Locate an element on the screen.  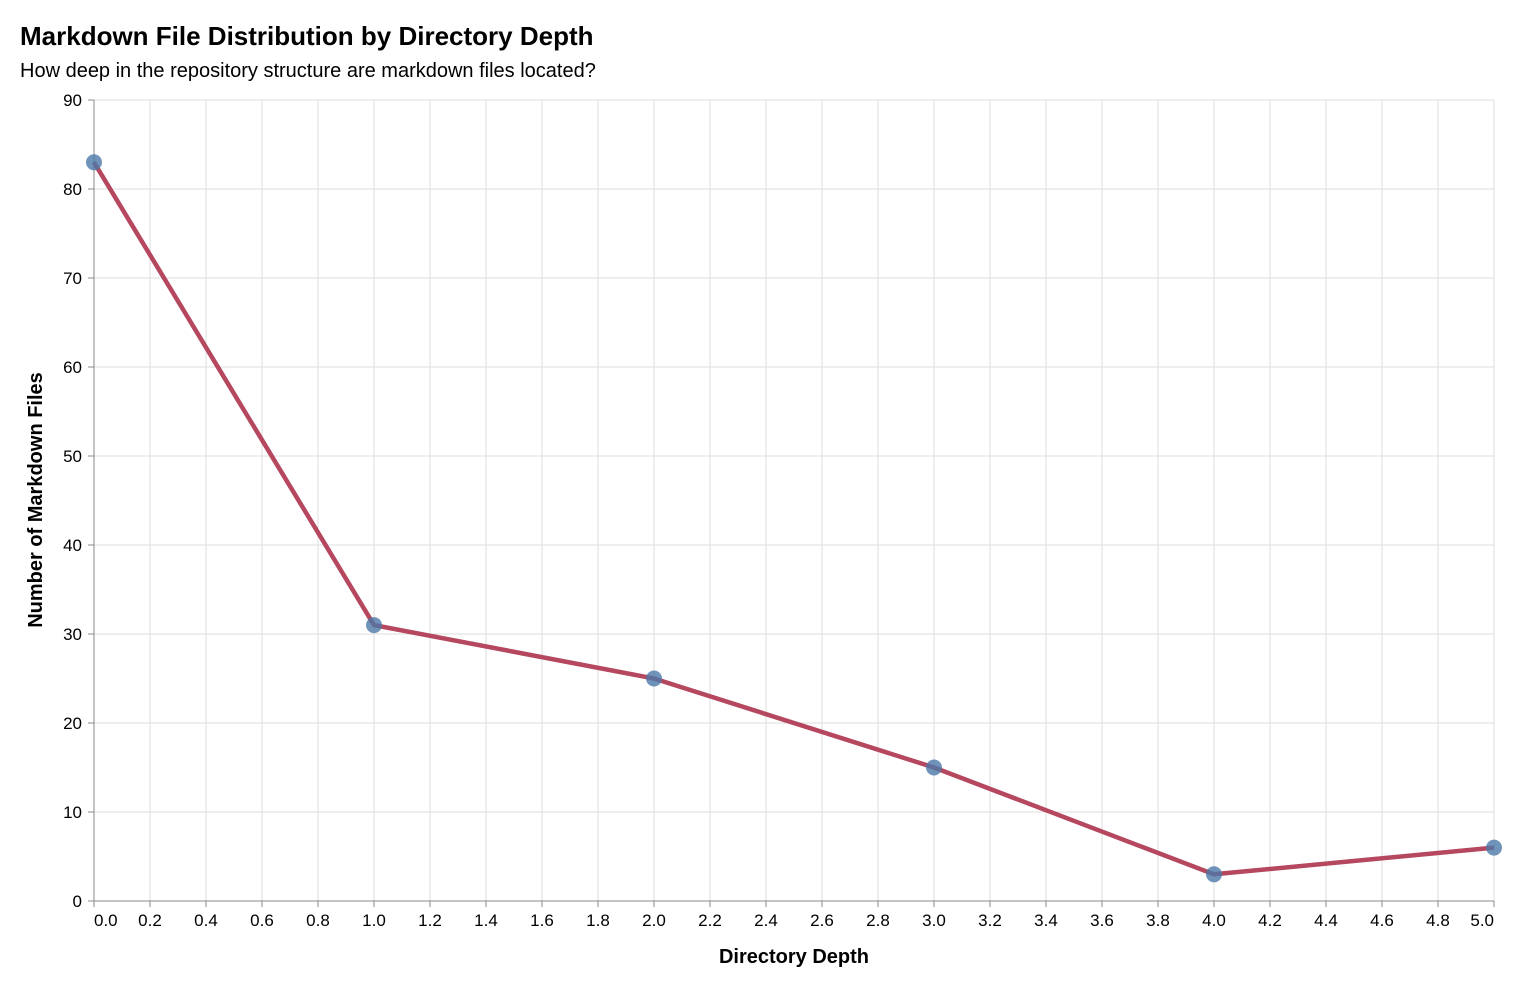
x-tick-label: 2.2 is located at coordinates (710, 920).